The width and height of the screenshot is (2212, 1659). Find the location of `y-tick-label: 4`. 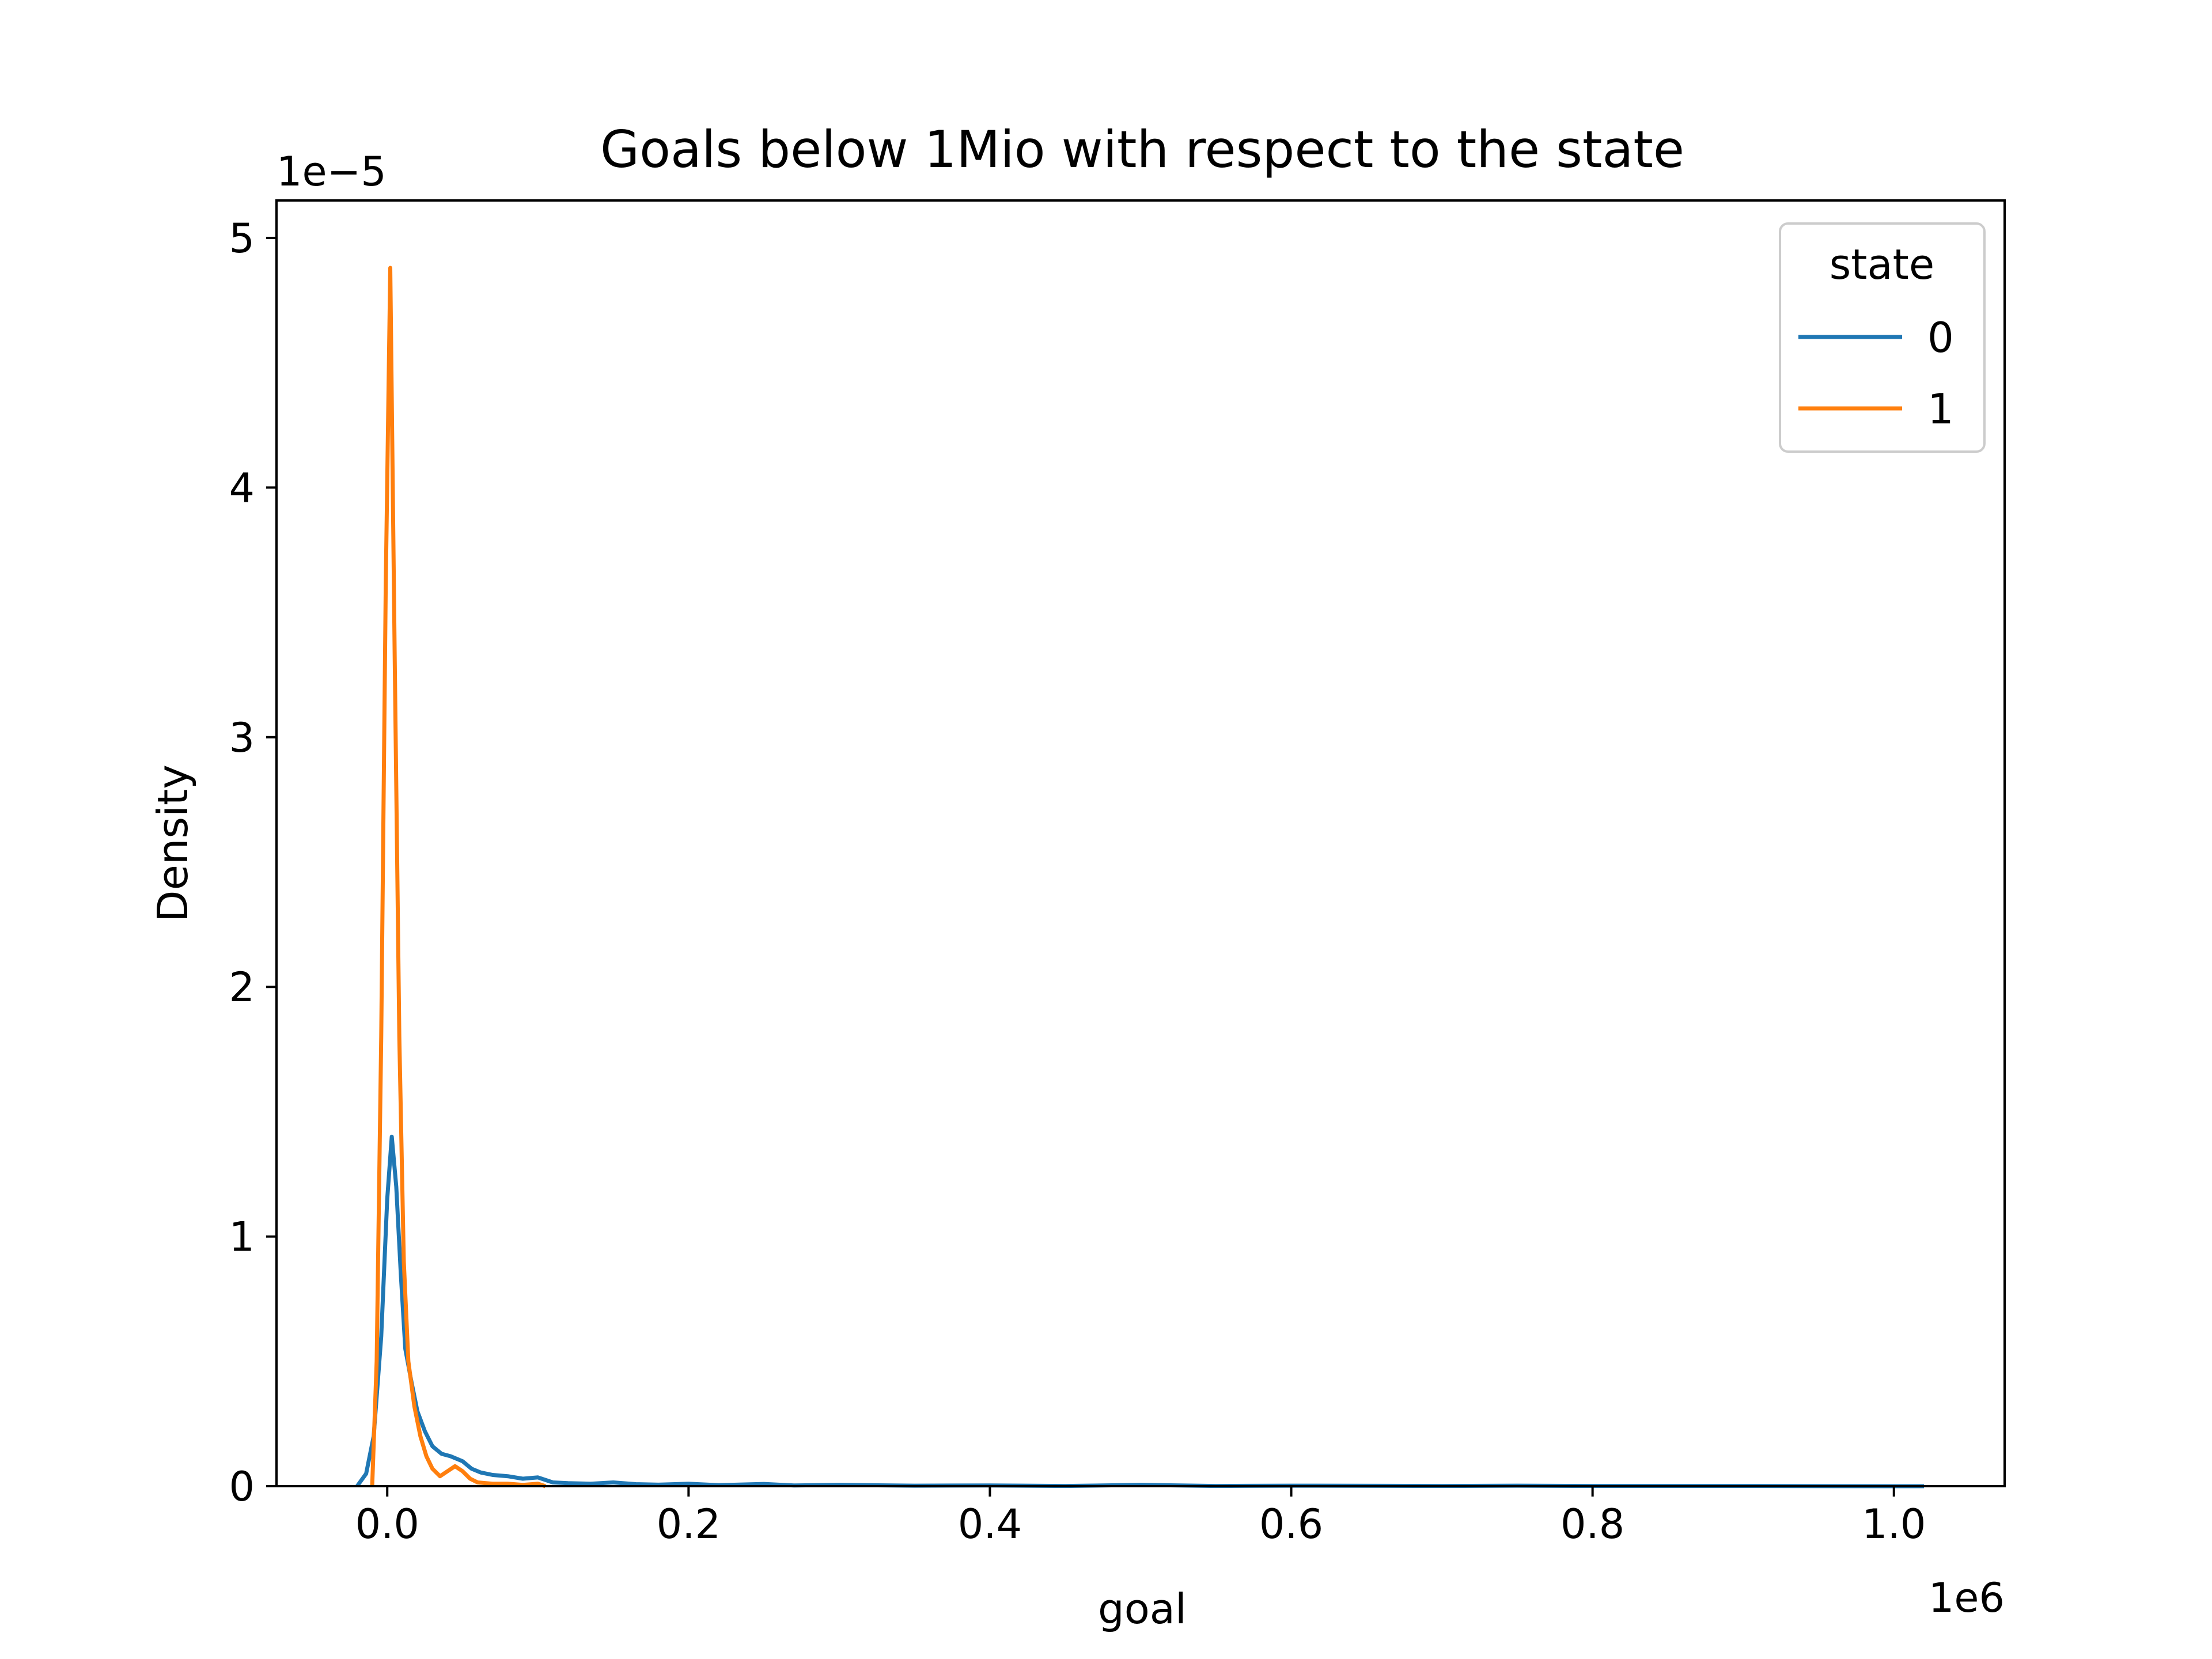

y-tick-label: 4 is located at coordinates (242, 488).